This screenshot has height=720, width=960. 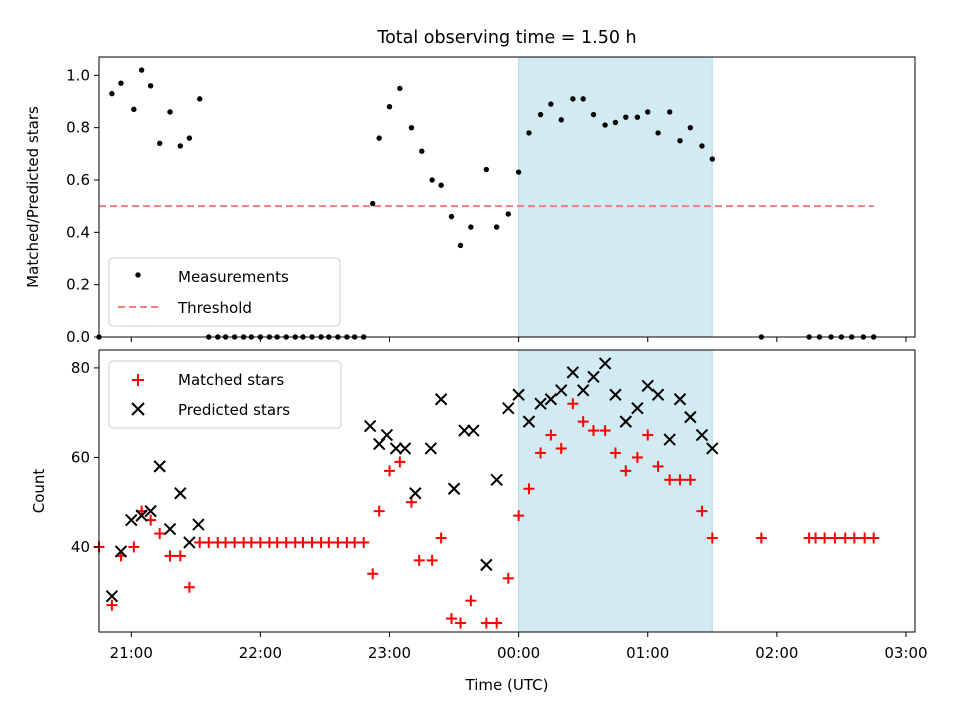 What do you see at coordinates (518, 653) in the screenshot?
I see `x-tick-label: 00:00` at bounding box center [518, 653].